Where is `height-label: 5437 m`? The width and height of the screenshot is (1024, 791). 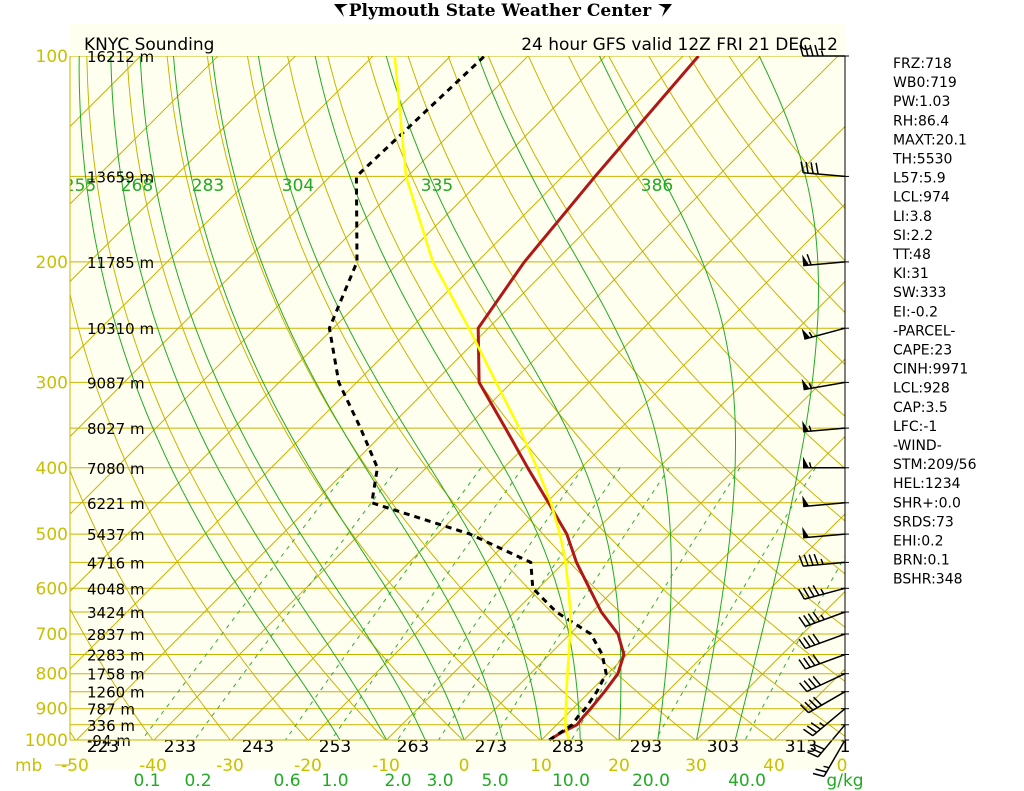 height-label: 5437 m is located at coordinates (116, 535).